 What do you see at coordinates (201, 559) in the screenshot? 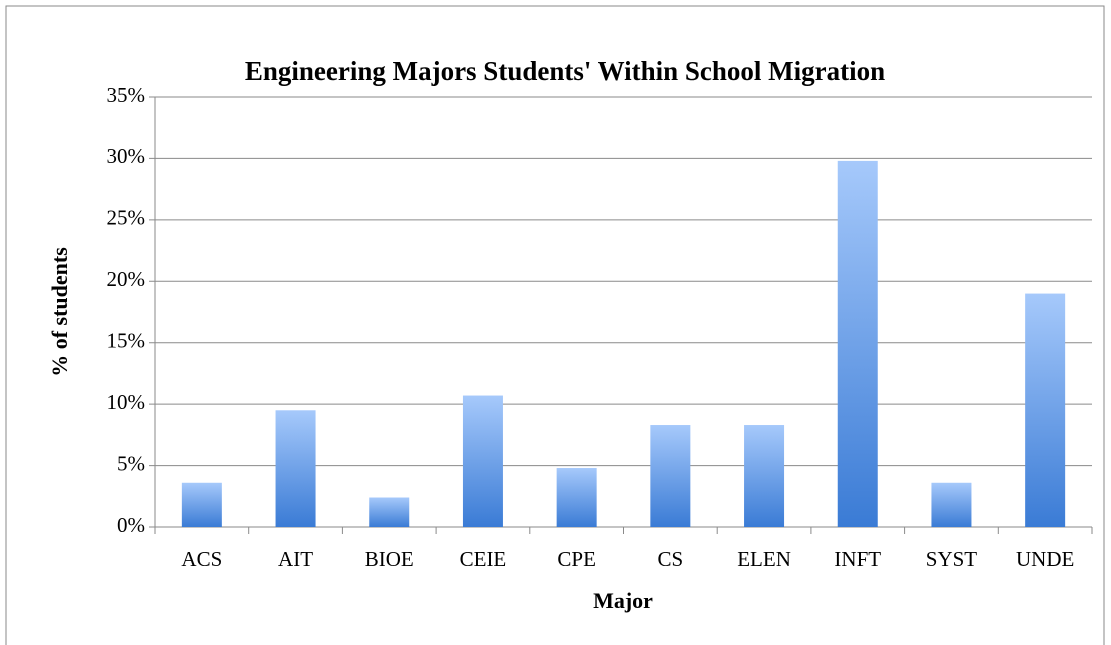
I see `x-tick-label: ACS` at bounding box center [201, 559].